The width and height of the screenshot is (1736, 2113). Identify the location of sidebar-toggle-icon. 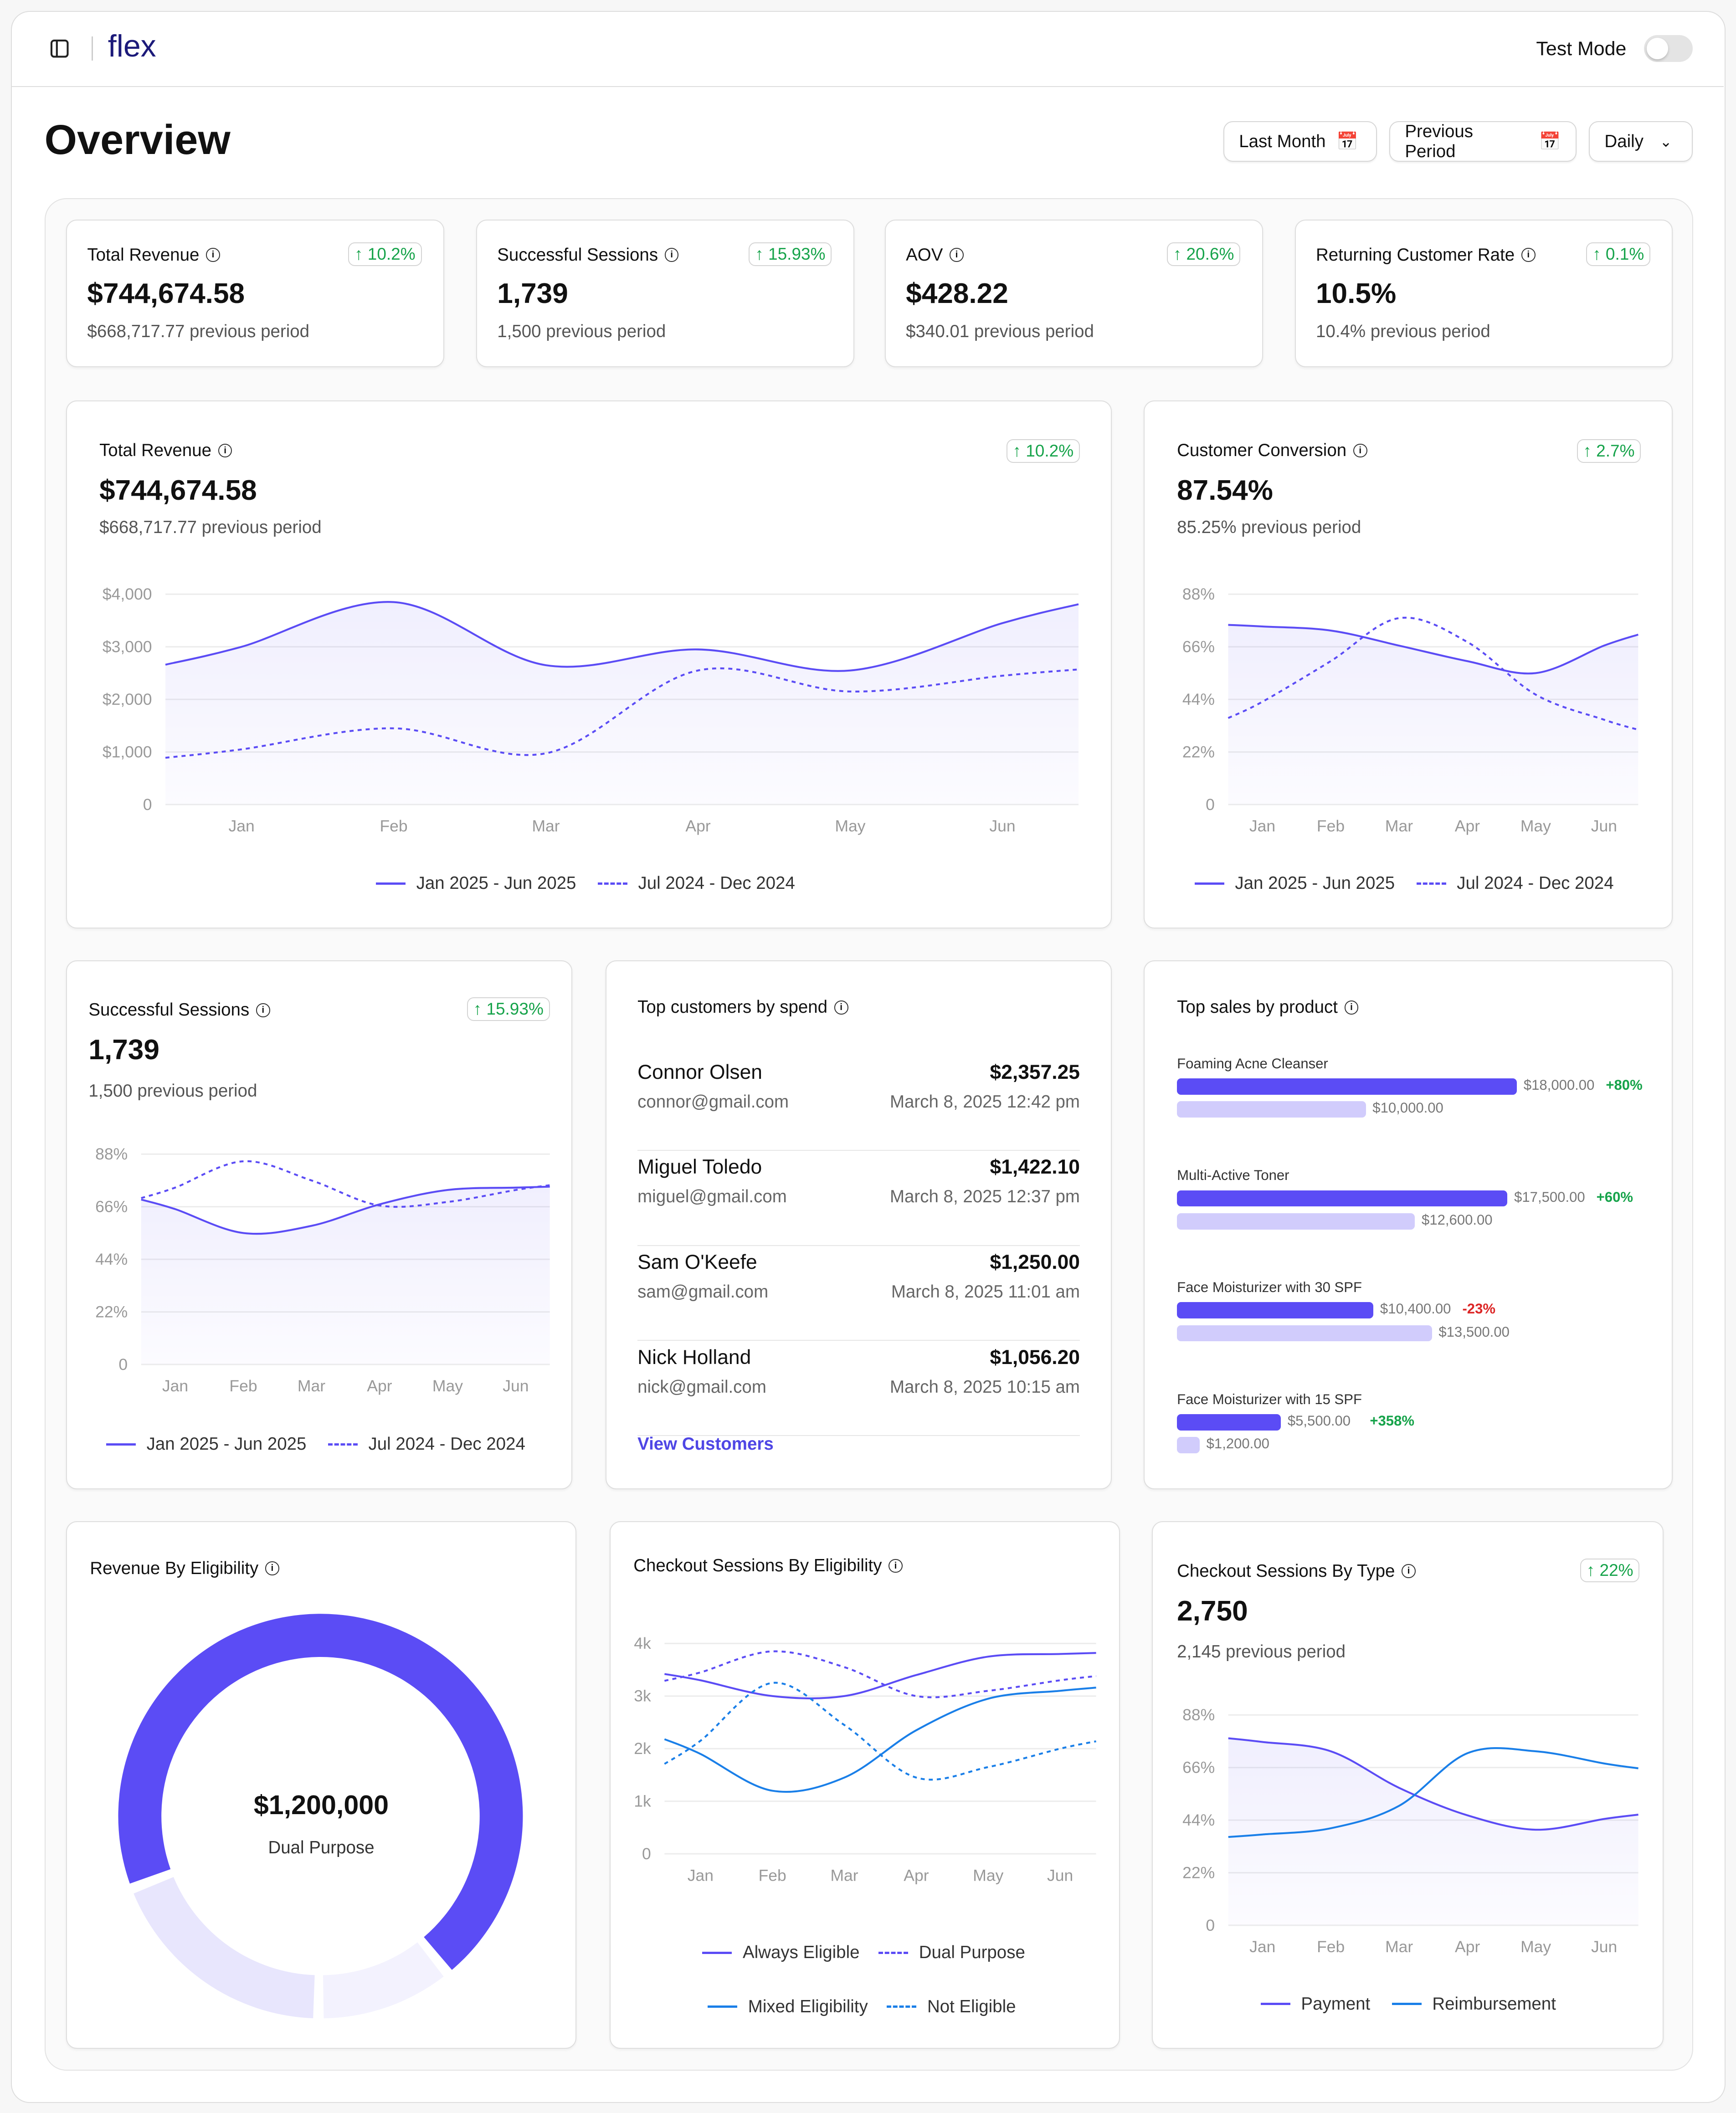
(59, 48).